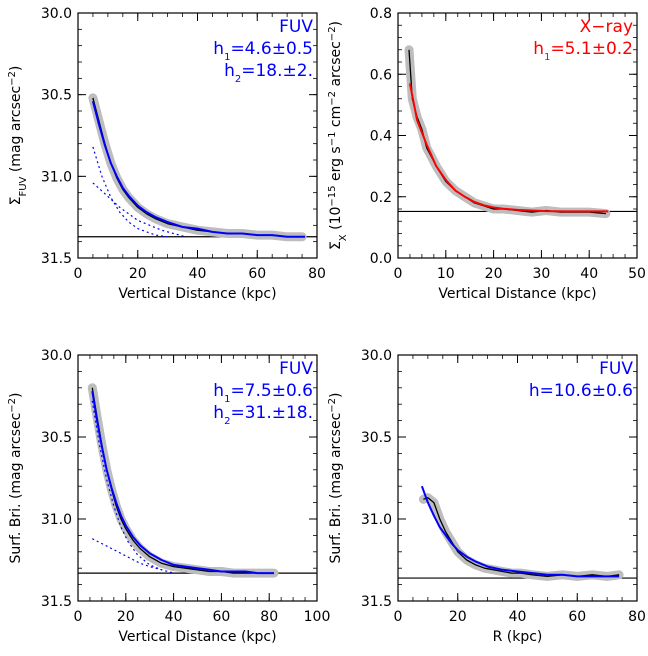 Image resolution: width=648 pixels, height=656 pixels. What do you see at coordinates (381, 75) in the screenshot?
I see `y-tick-label: 0.6` at bounding box center [381, 75].